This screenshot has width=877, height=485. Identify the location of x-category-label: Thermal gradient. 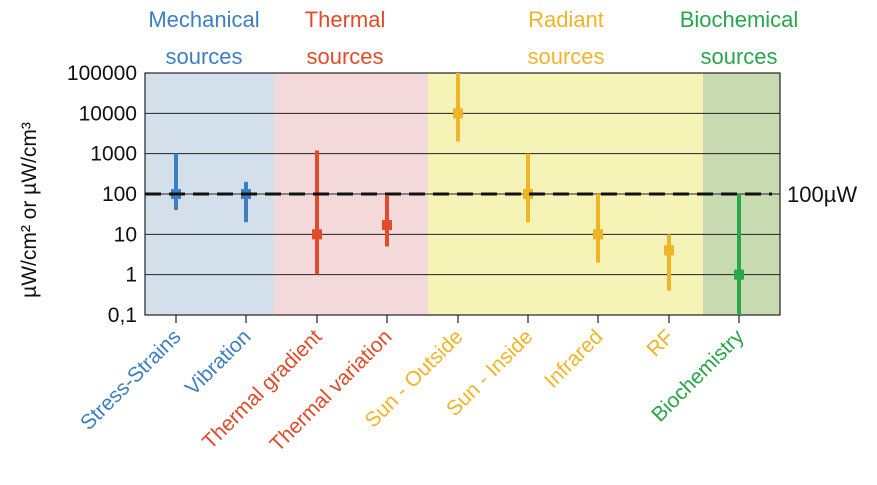
(262, 389).